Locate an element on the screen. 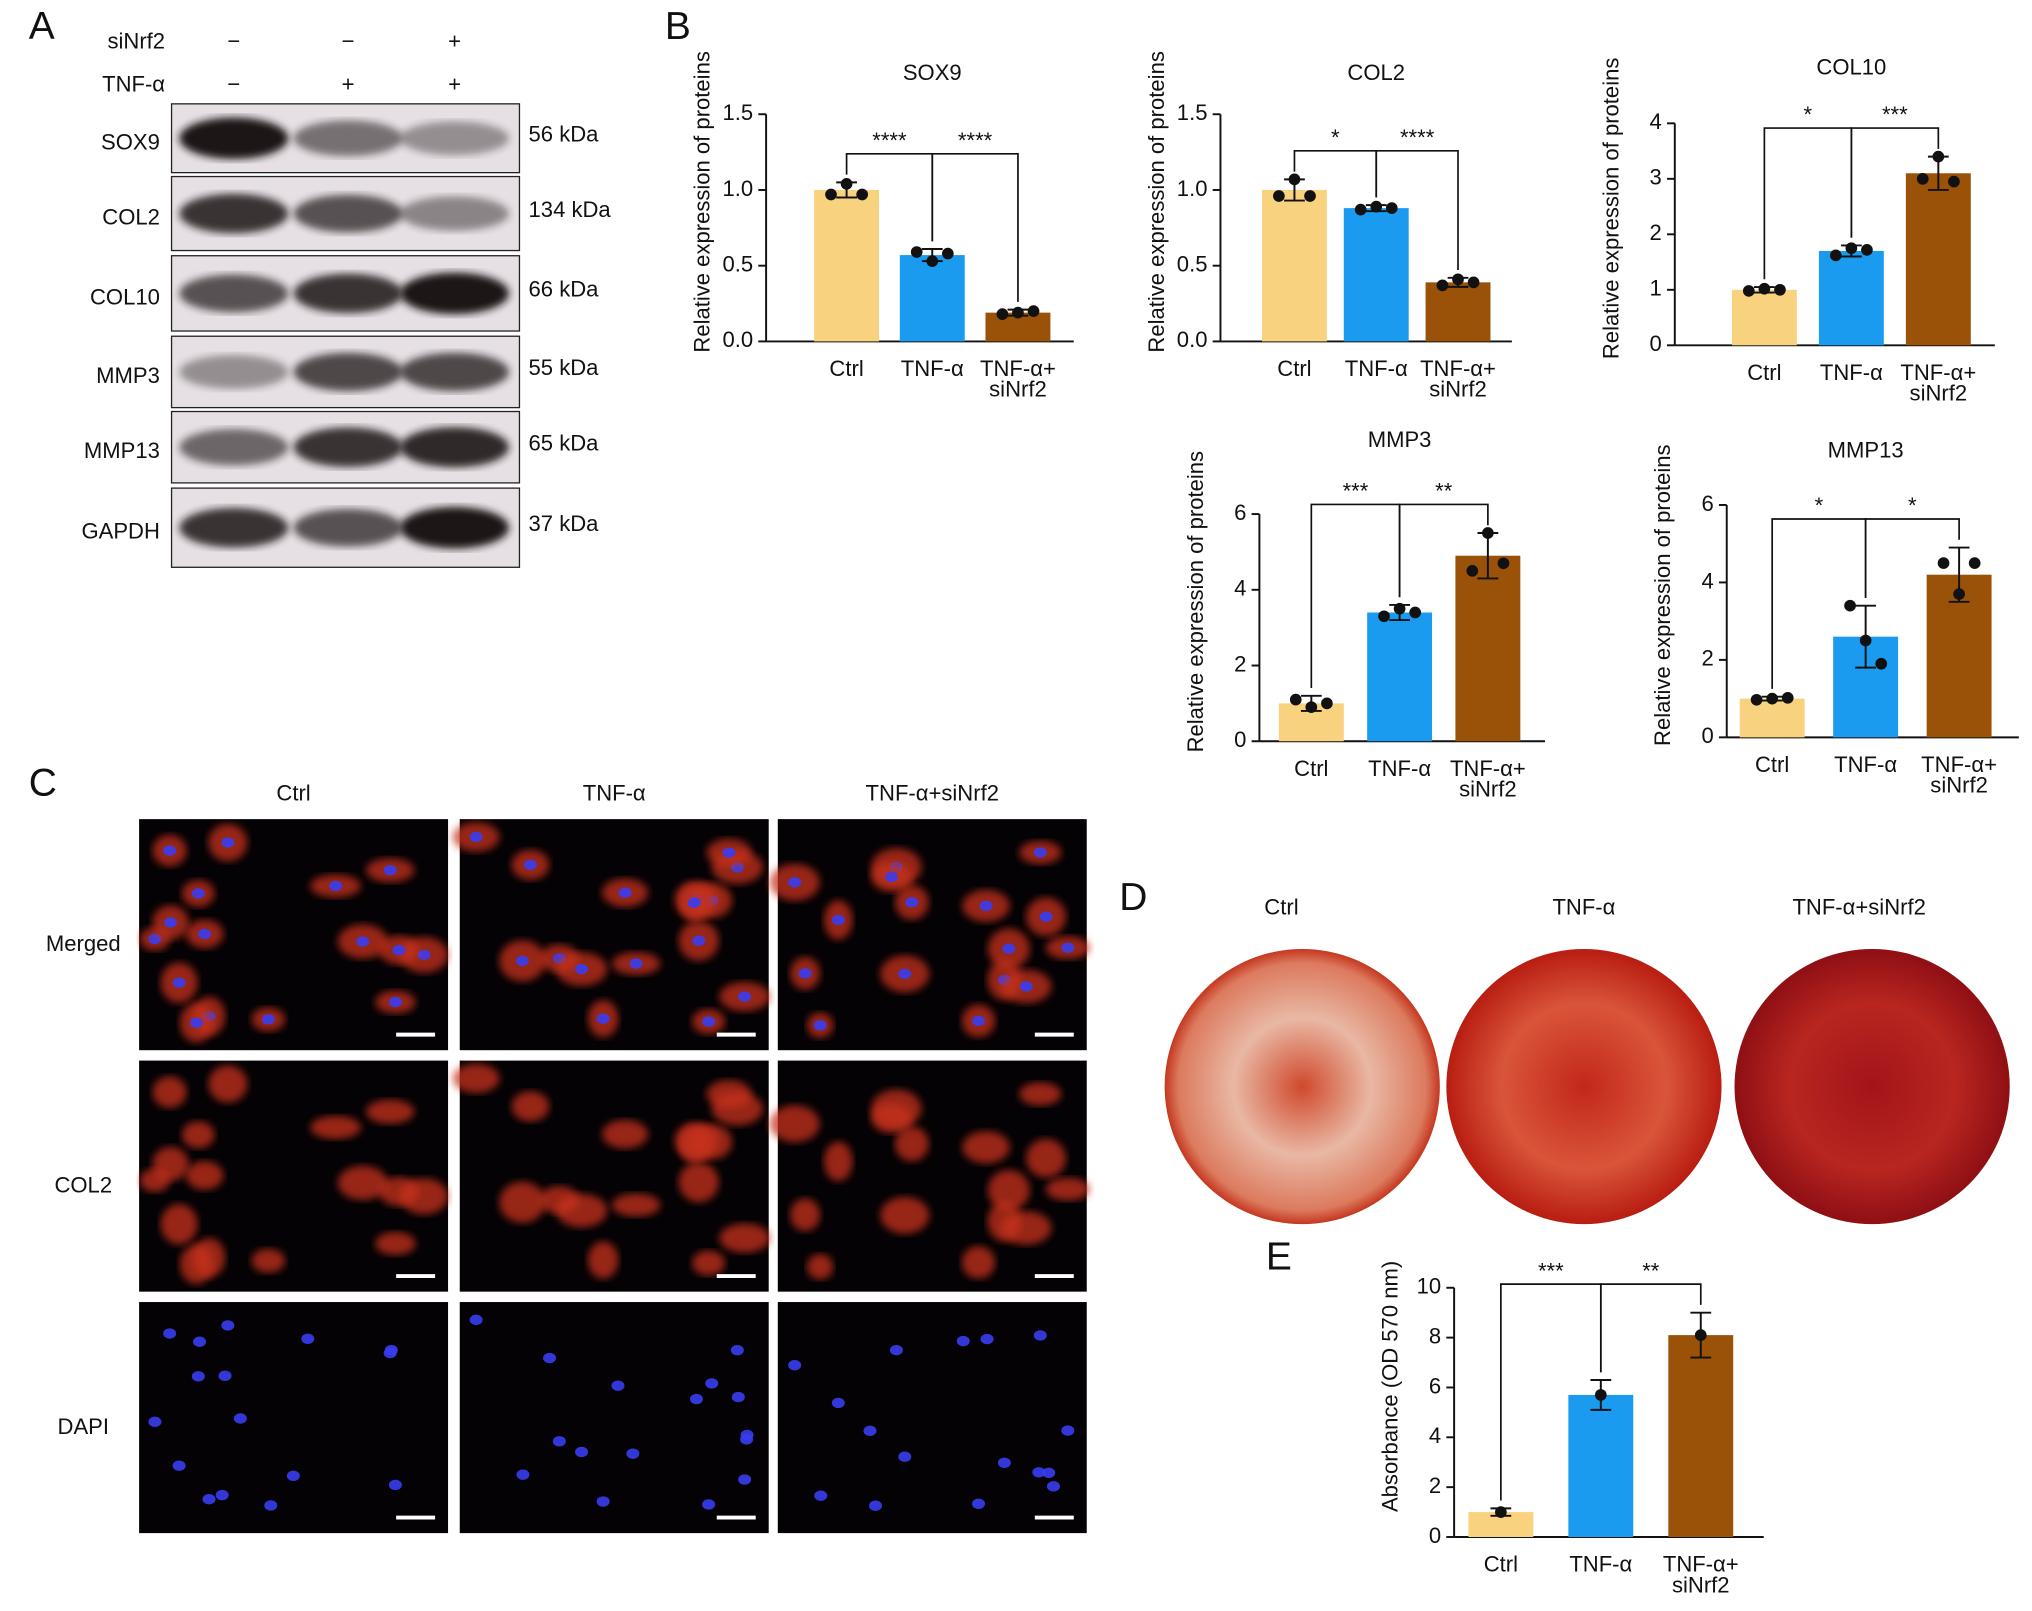 This screenshot has width=2032, height=1611. x-tick-label: Ctrl is located at coordinates (1294, 368).